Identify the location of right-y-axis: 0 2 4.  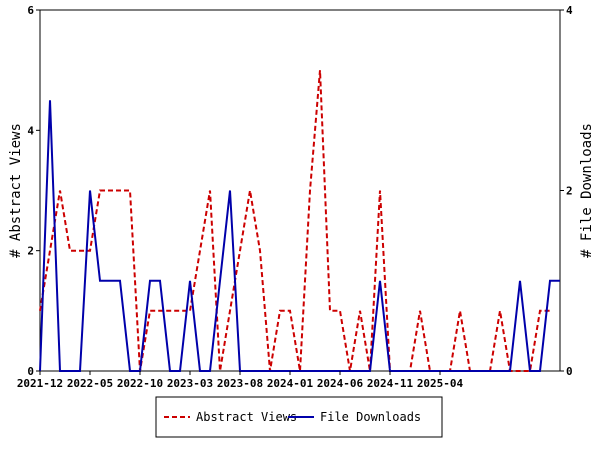
(566, 191).